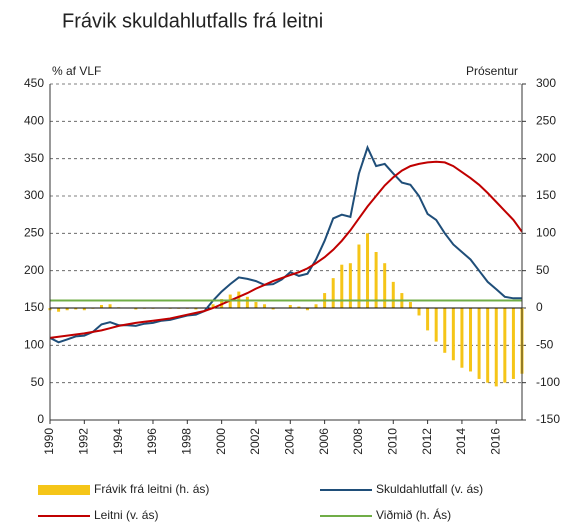 Image resolution: width=568 pixels, height=524 pixels. I want to click on y2-tick-label: 200, so click(546, 158).